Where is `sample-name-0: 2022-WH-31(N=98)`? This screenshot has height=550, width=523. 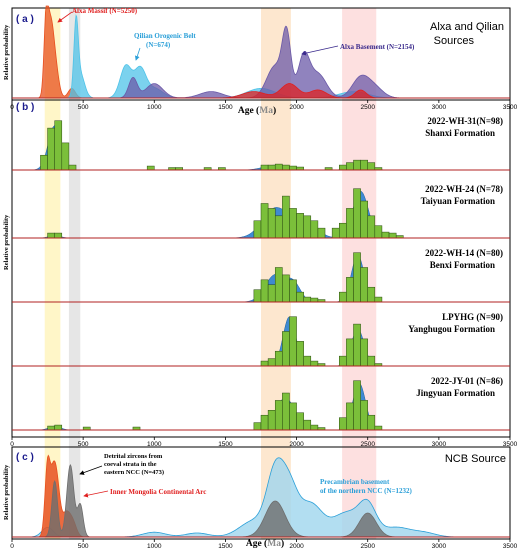 sample-name-0: 2022-WH-31(N=98) is located at coordinates (465, 121).